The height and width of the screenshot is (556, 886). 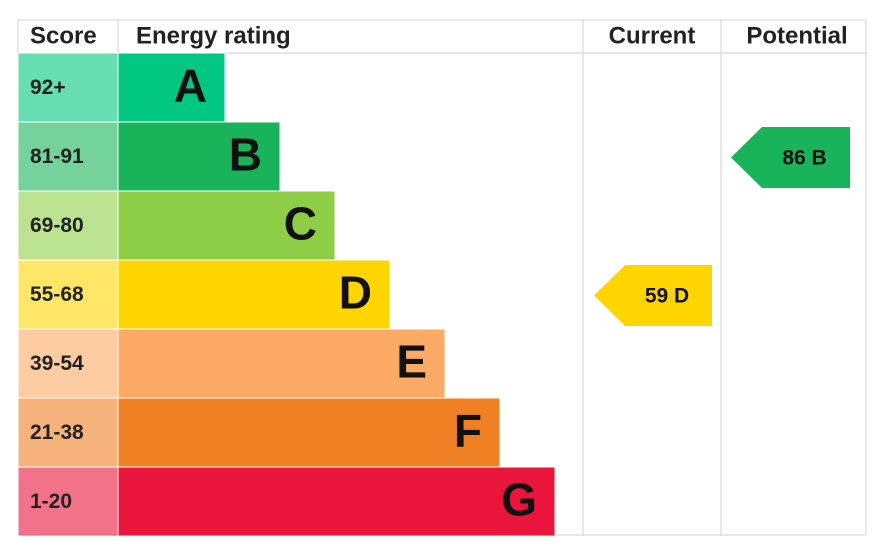 I want to click on band-letter: C, so click(x=300, y=224).